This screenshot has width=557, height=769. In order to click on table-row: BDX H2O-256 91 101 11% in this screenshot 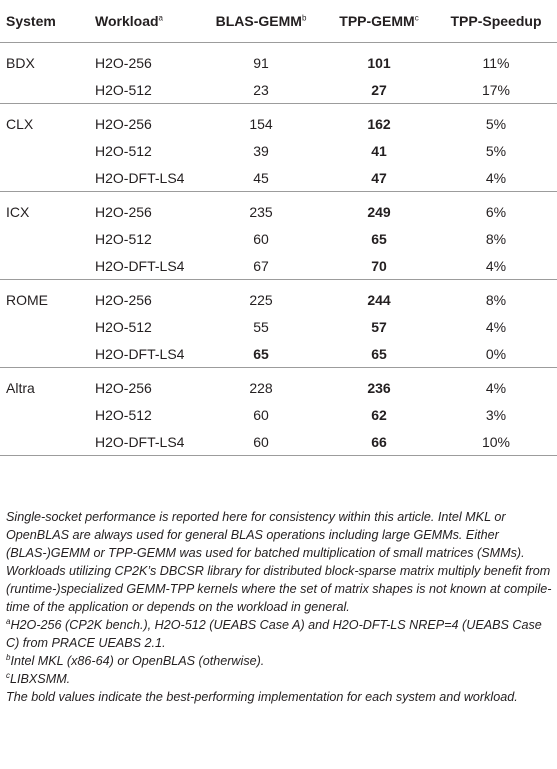, I will do `click(278, 60)`.